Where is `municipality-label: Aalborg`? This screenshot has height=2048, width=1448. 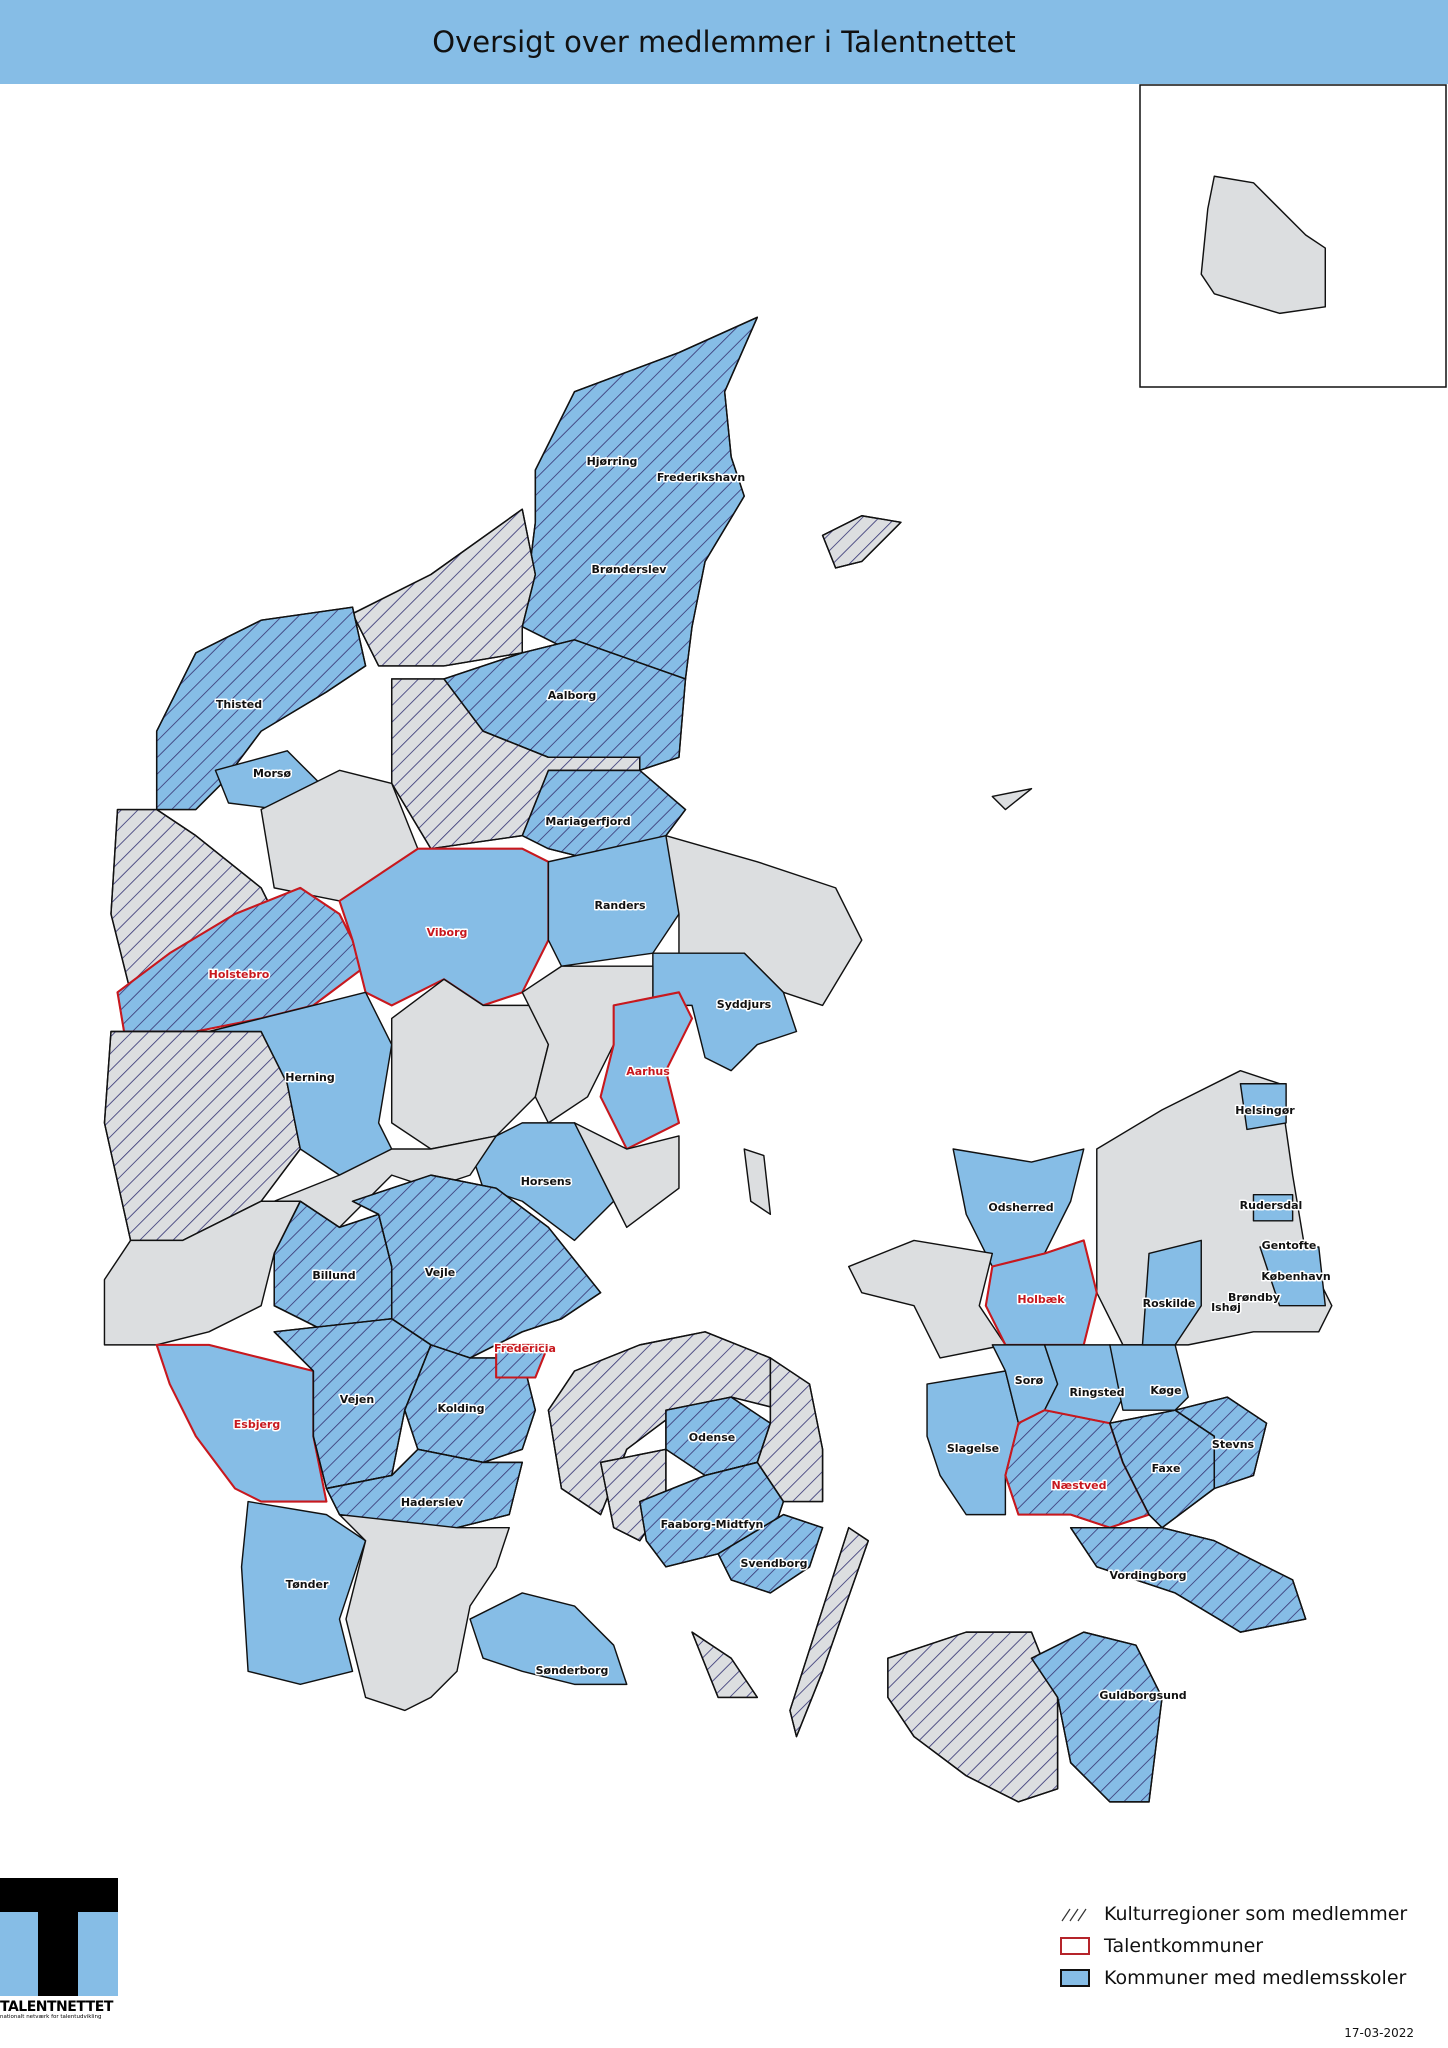
municipality-label: Aalborg is located at coordinates (572, 695).